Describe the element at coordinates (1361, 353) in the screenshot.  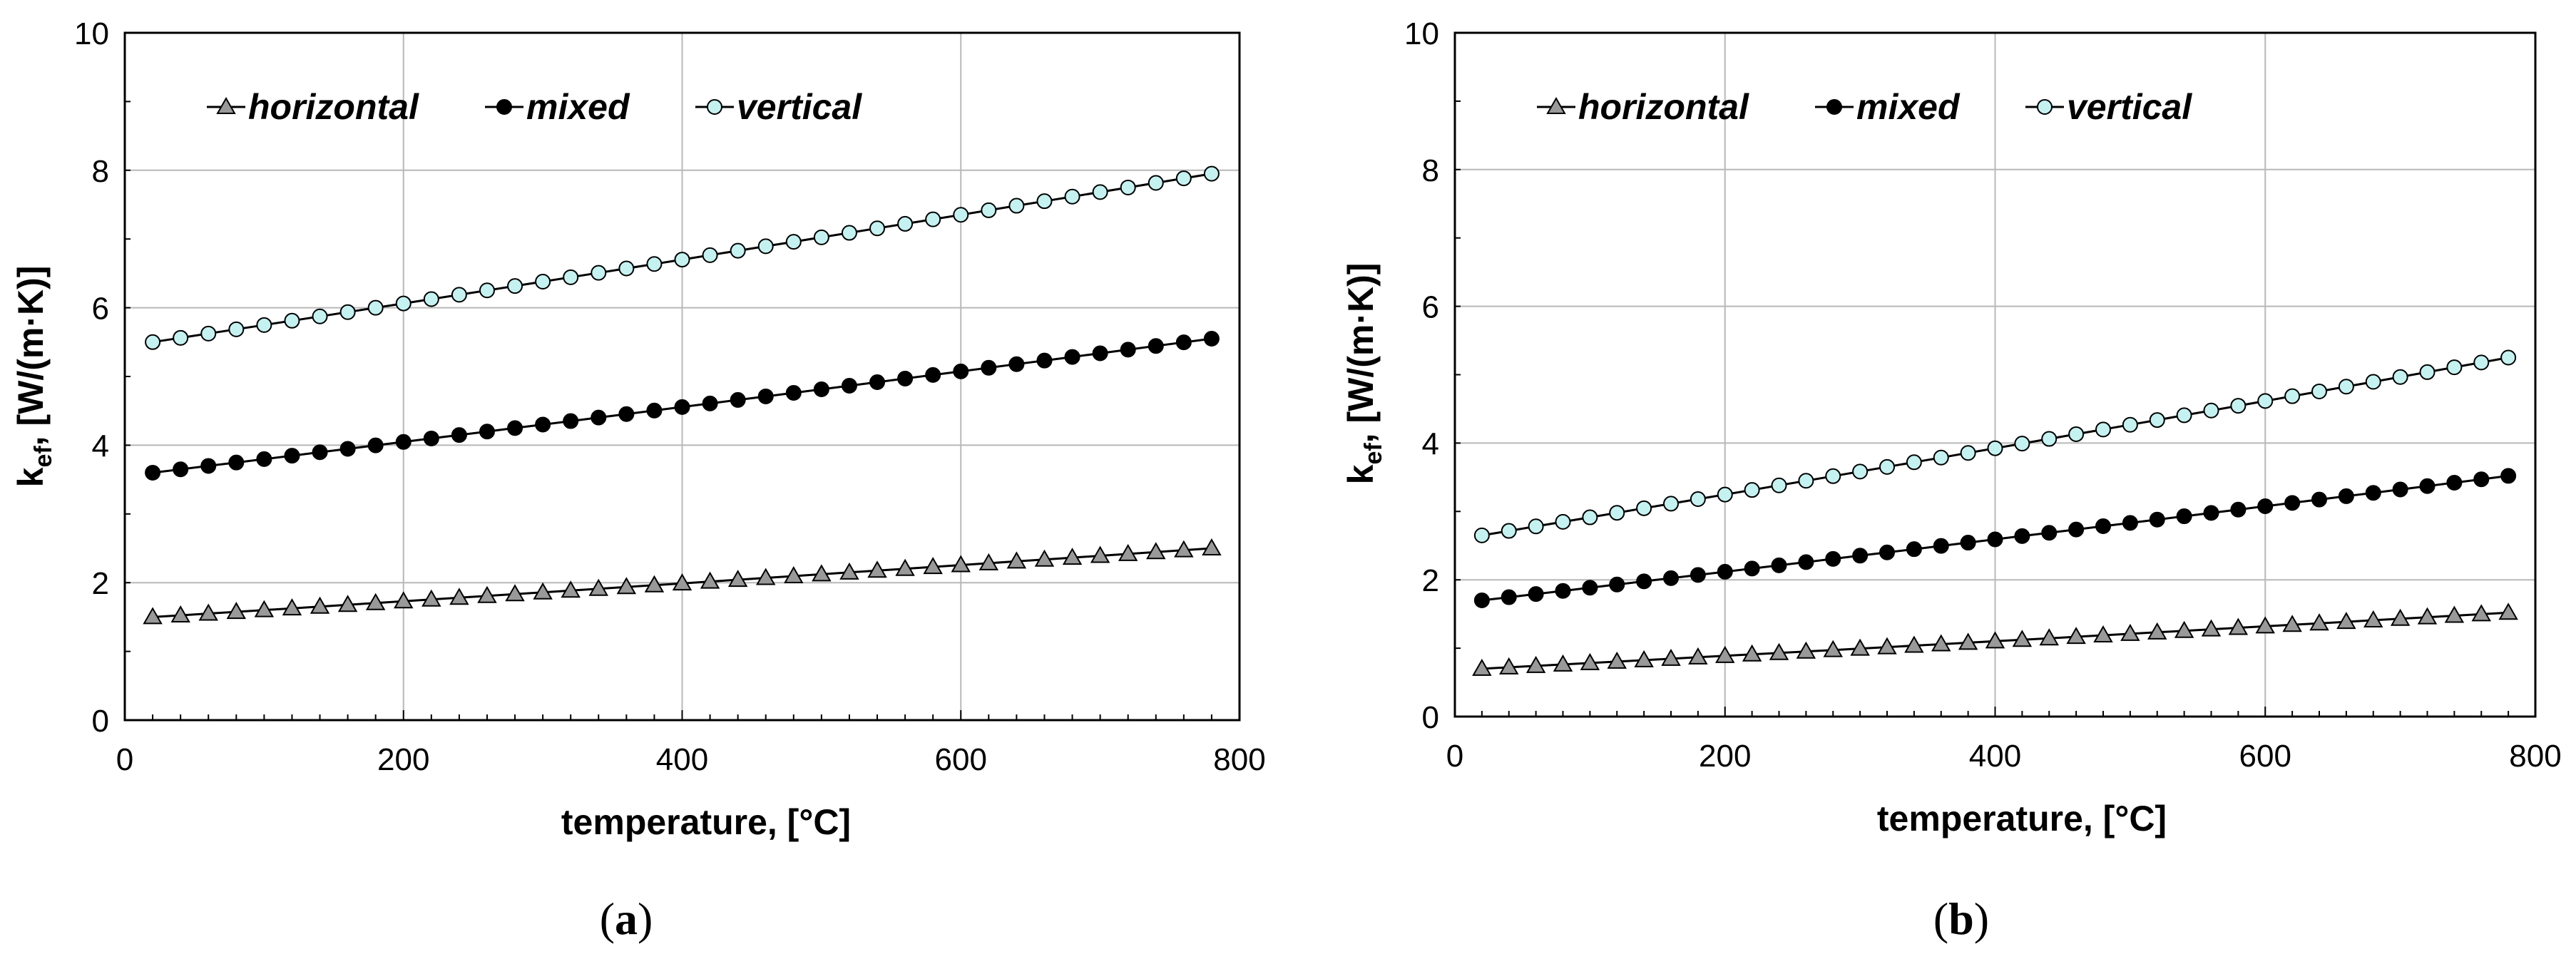
I see `y-axis-title-unit: , [W/(m·K)]` at that location.